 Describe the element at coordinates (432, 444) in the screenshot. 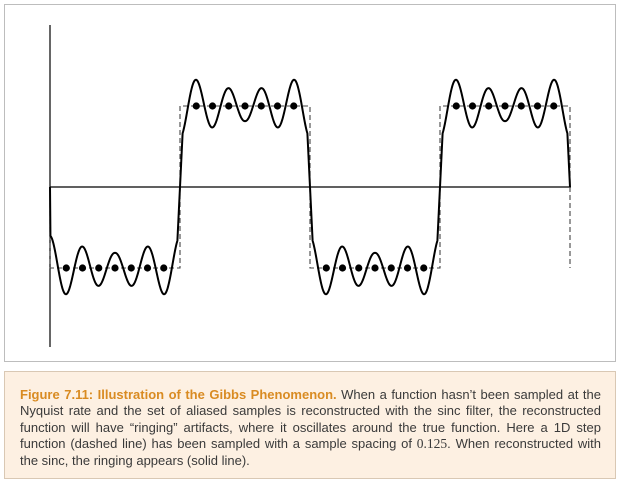

I see `caption-spacing-value: 0.125` at that location.